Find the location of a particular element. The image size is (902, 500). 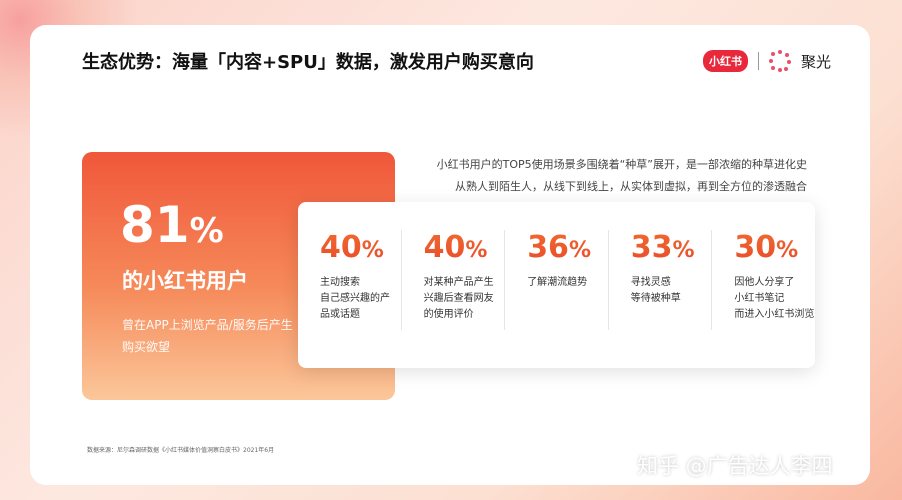

stat-item: 30% 因他人分享了 小红书笔记 而进入小红书浏览 is located at coordinates (763, 280).